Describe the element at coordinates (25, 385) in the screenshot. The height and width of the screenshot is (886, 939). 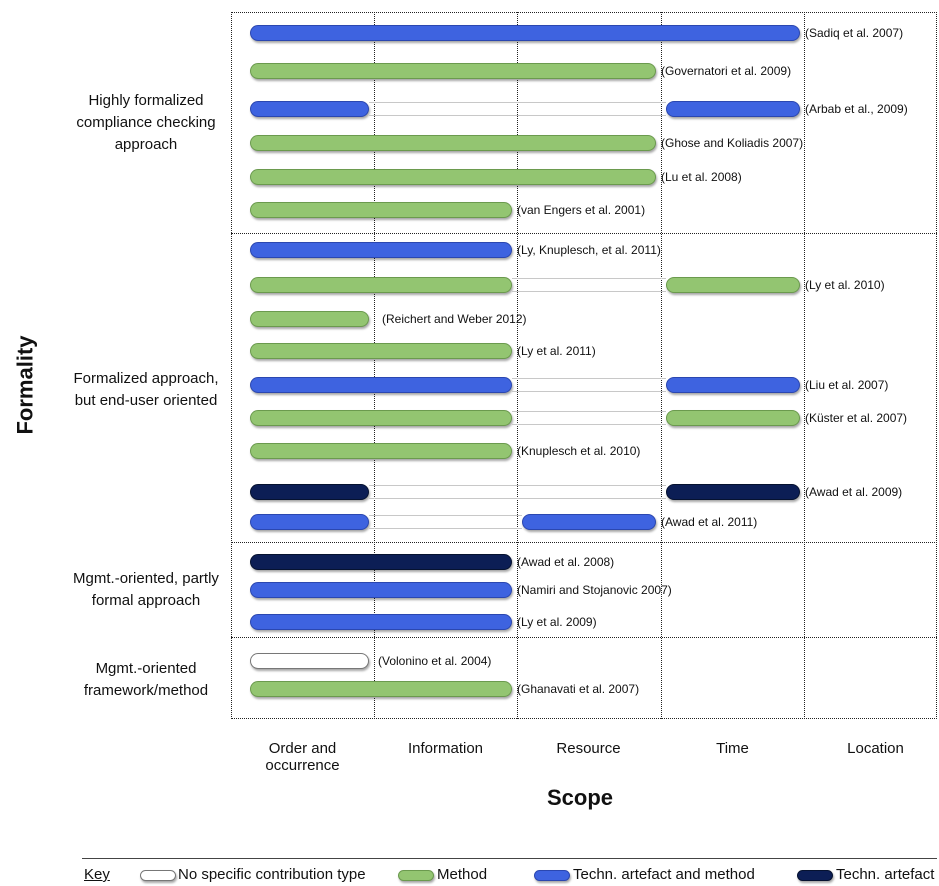
I see `y-axis-title: Formality` at that location.